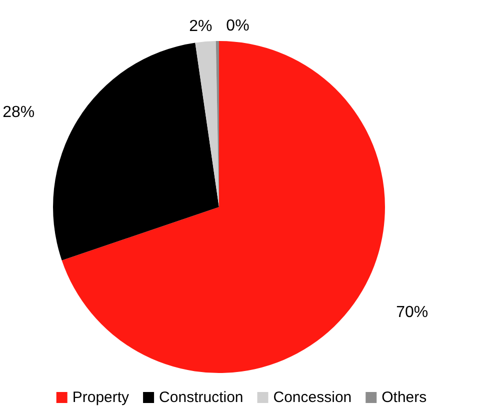  I want to click on data-label: 70%, so click(412, 312).